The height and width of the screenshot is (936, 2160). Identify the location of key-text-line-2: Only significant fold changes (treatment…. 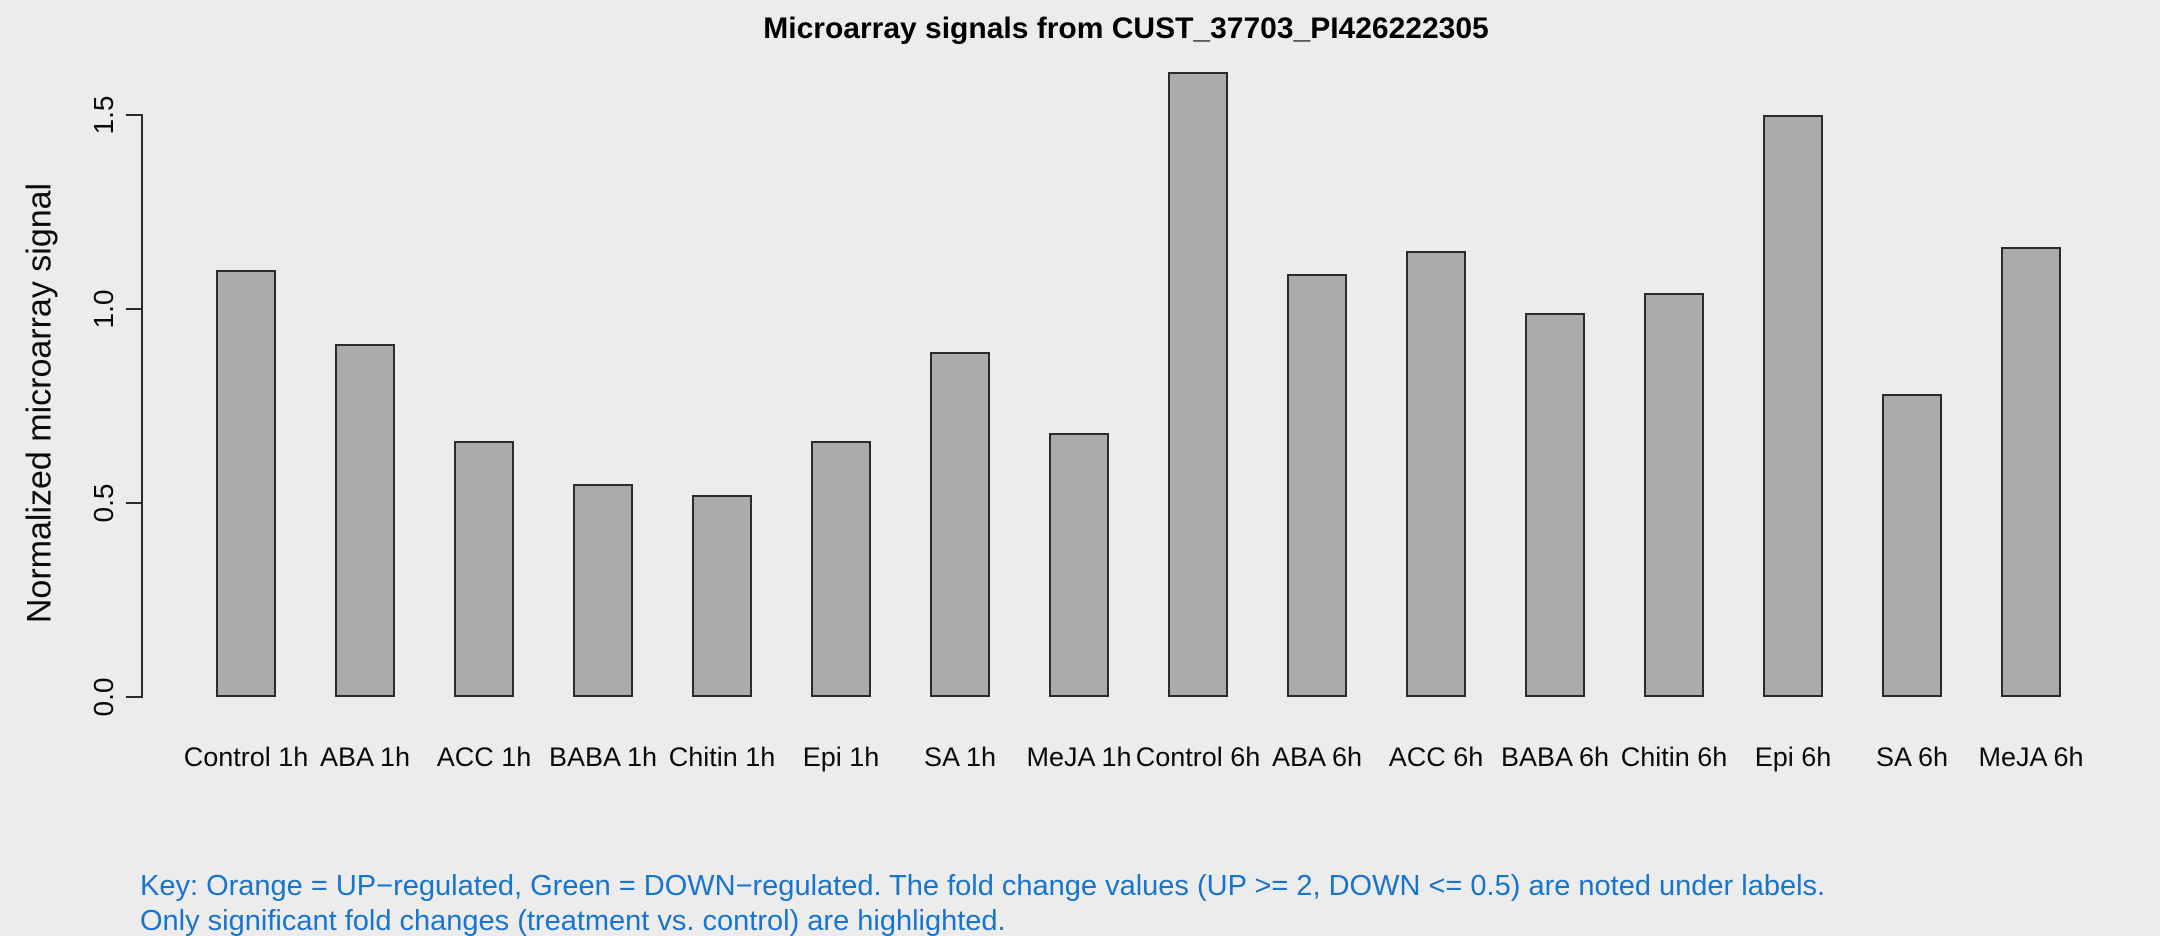
(573, 920).